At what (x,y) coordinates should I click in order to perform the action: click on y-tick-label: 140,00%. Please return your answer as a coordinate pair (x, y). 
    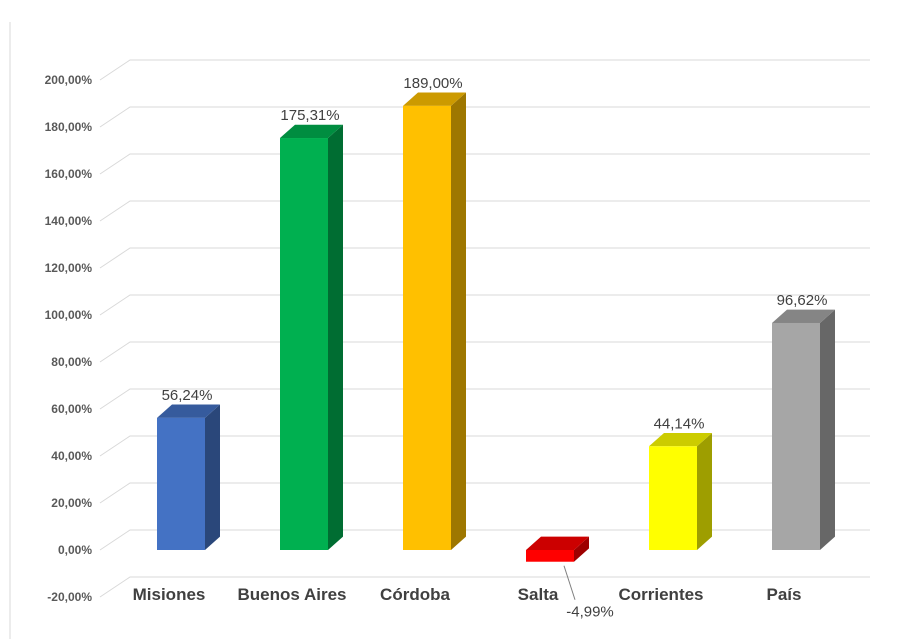
    Looking at the image, I should click on (69, 221).